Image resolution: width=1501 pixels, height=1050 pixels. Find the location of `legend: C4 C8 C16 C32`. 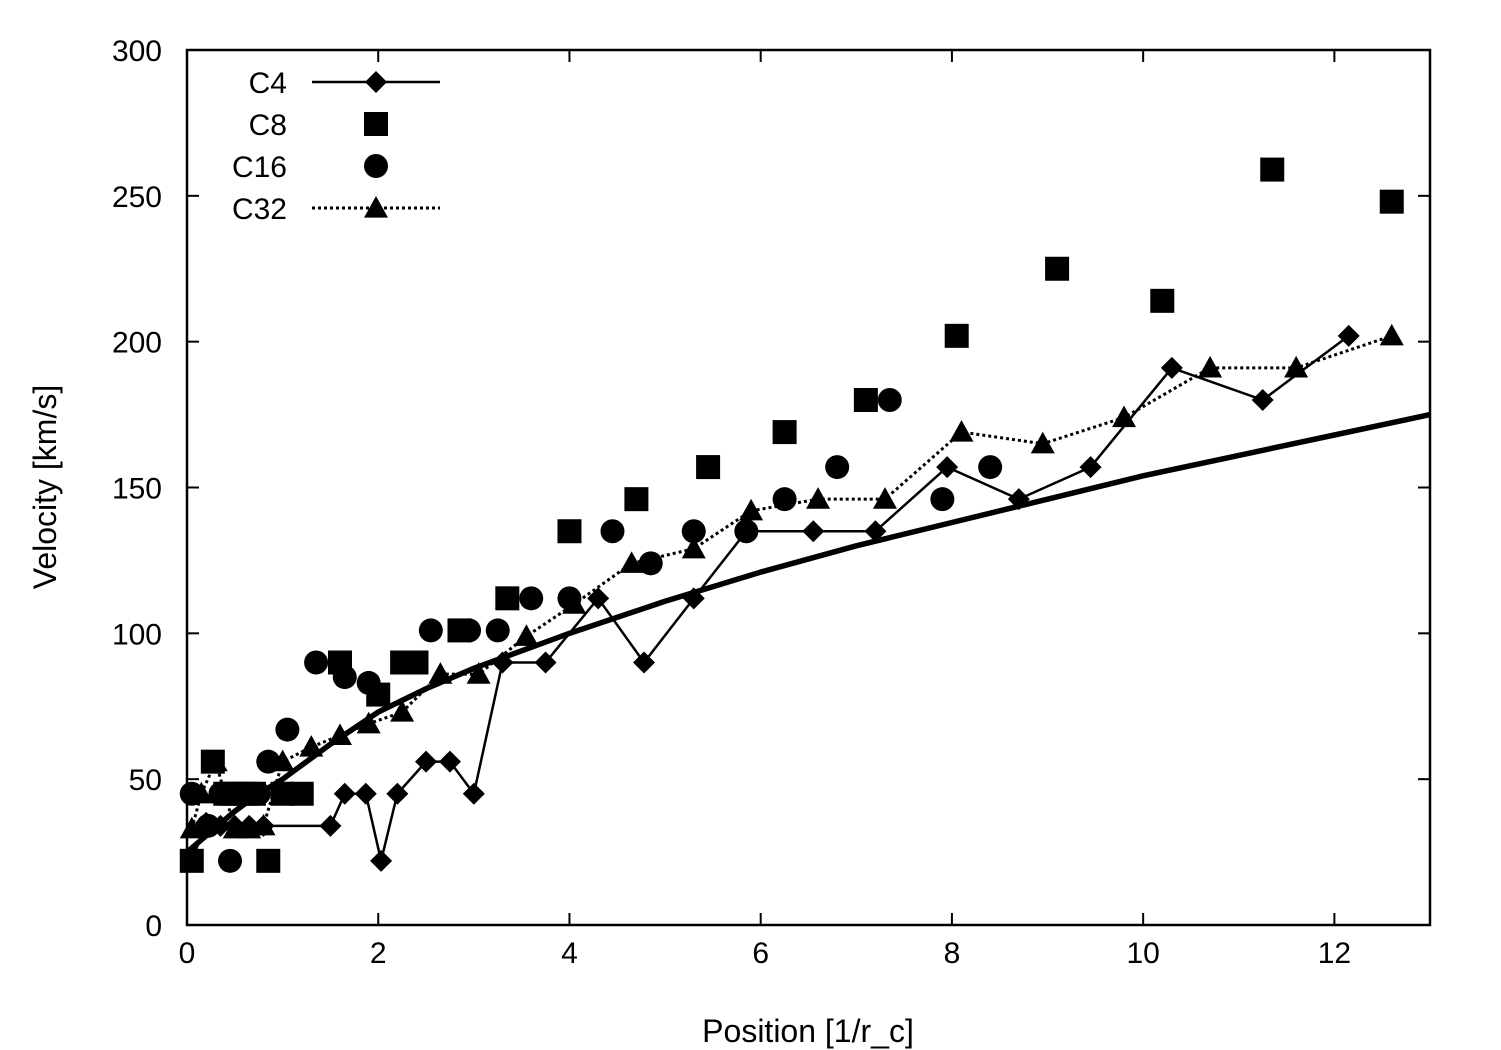

legend: C4 C8 C16 C32 is located at coordinates (336, 146).